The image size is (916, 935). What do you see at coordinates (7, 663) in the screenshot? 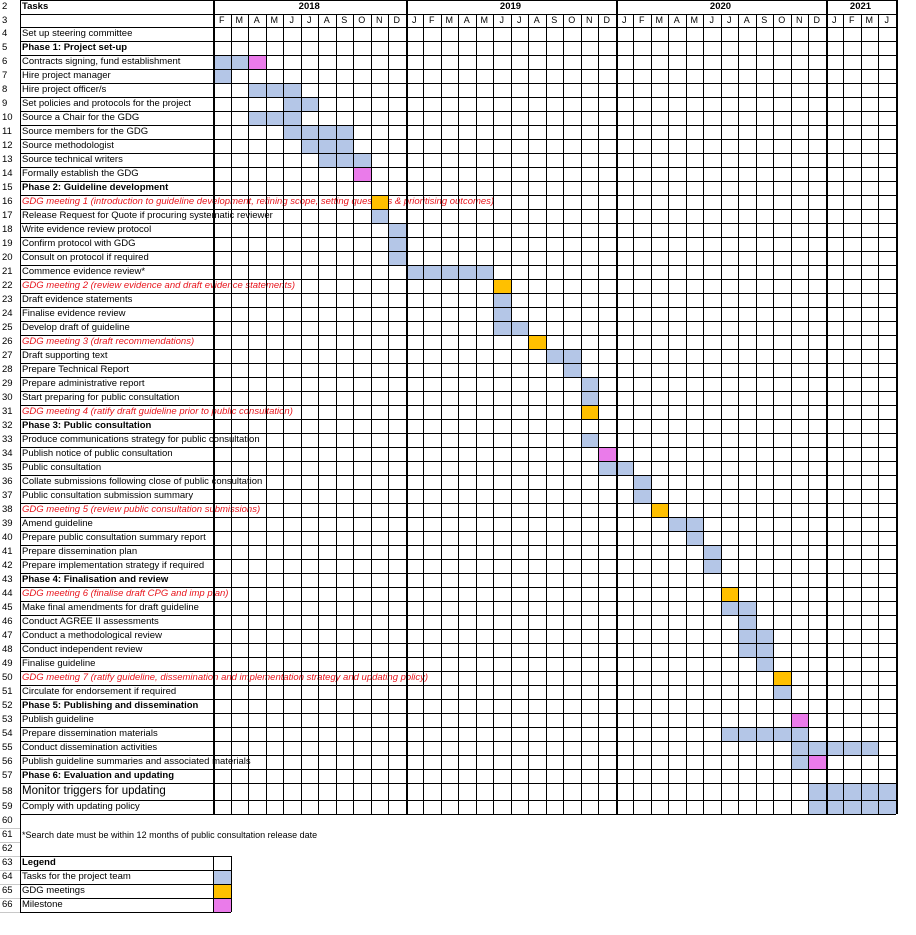
I see `row-number: 49` at bounding box center [7, 663].